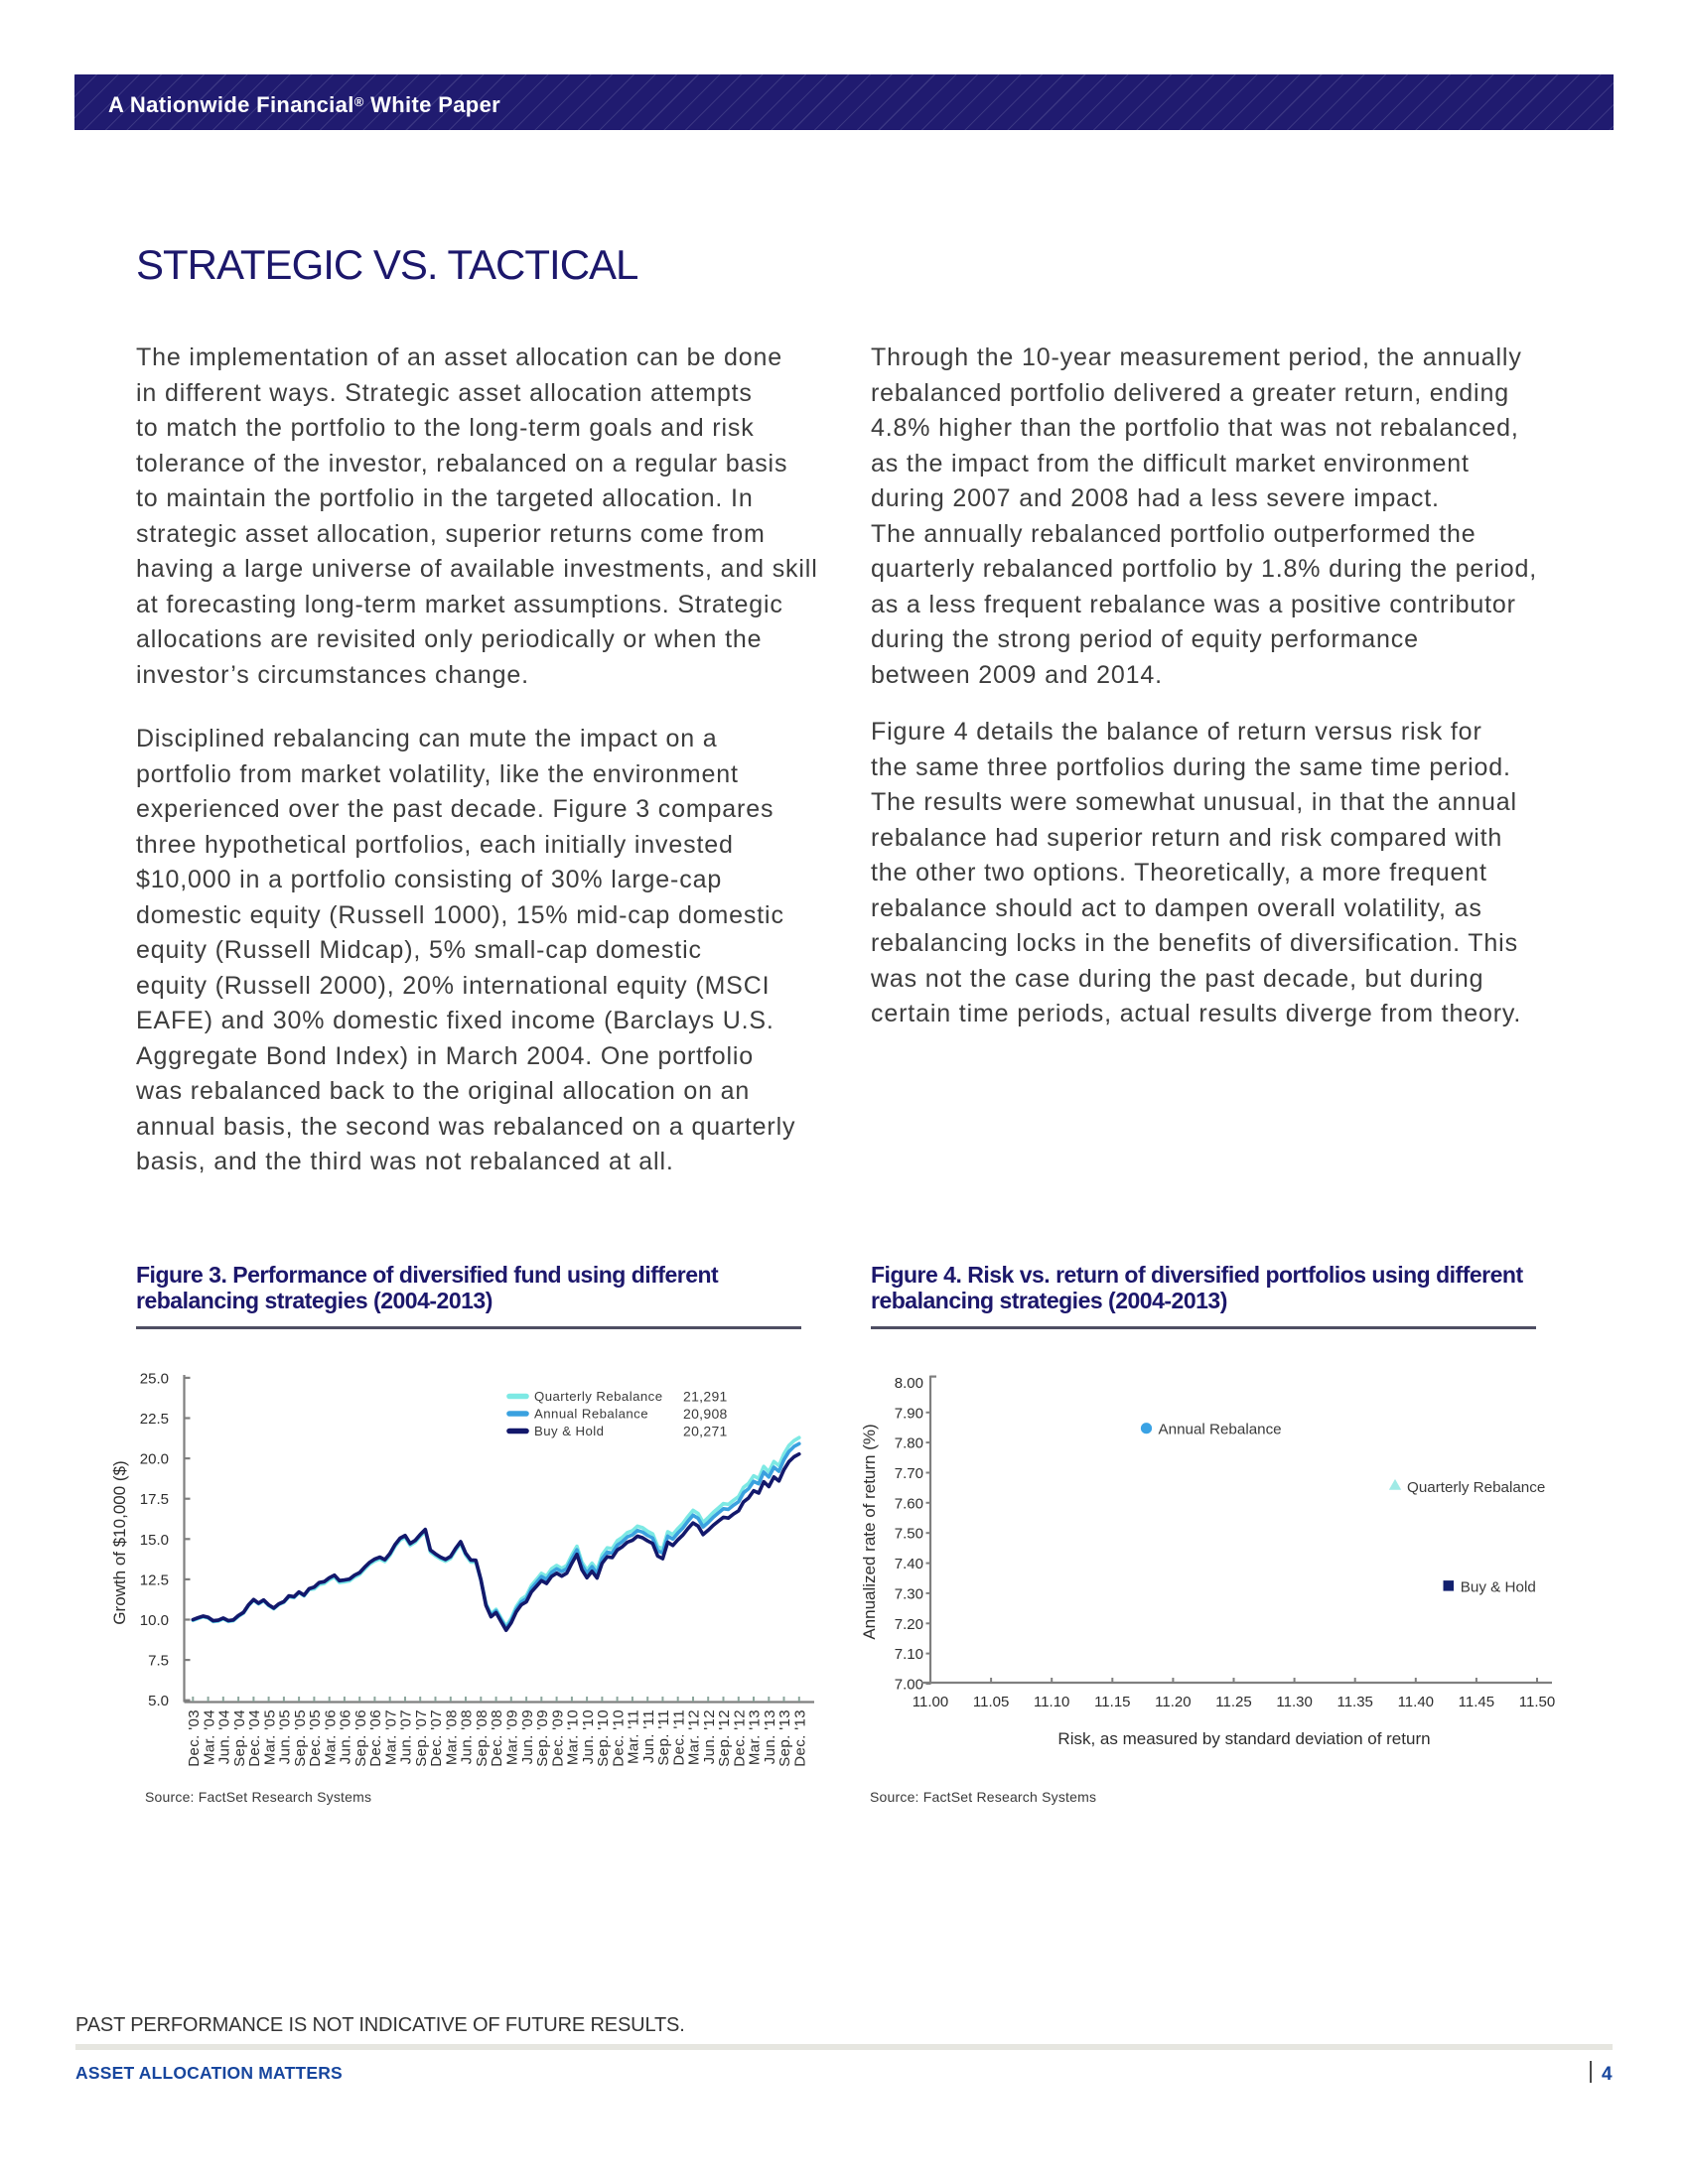 The image size is (1688, 2184). Describe the element at coordinates (909, 1443) in the screenshot. I see `svg-text: 7.80` at that location.